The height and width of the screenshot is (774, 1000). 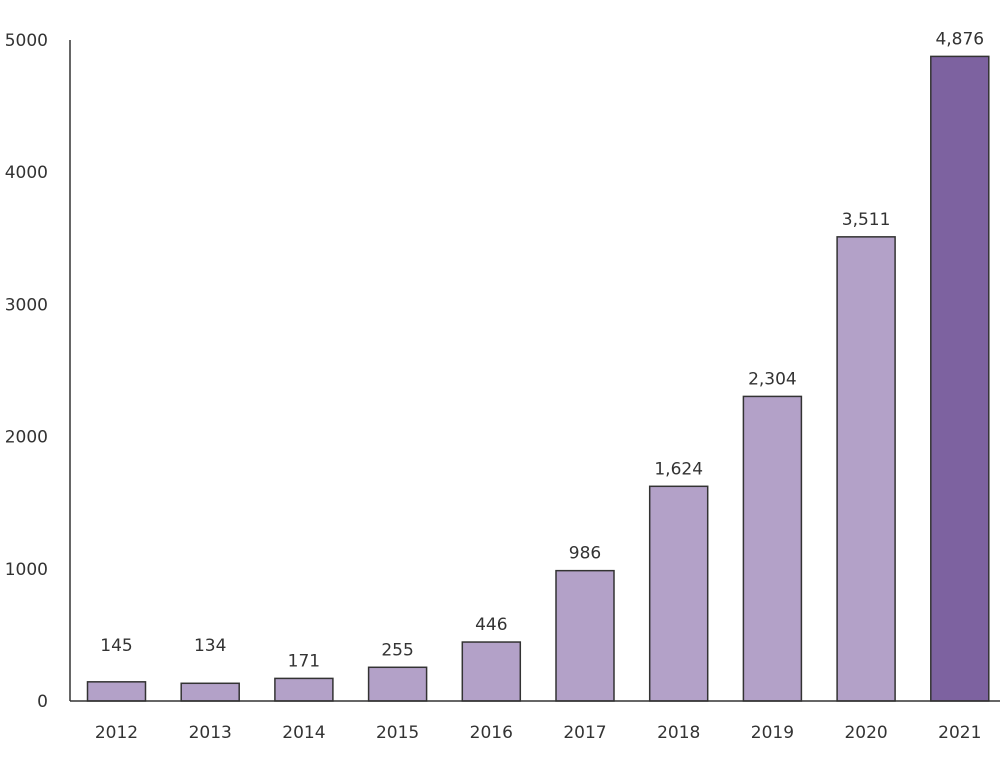 I want to click on y-tick-label: 2000, so click(x=26, y=438).